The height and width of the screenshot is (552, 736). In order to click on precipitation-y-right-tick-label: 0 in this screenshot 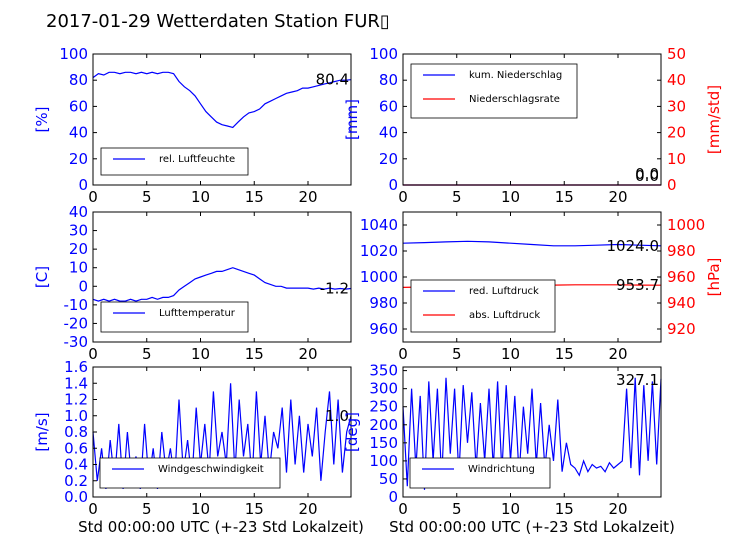, I will do `click(672, 185)`.